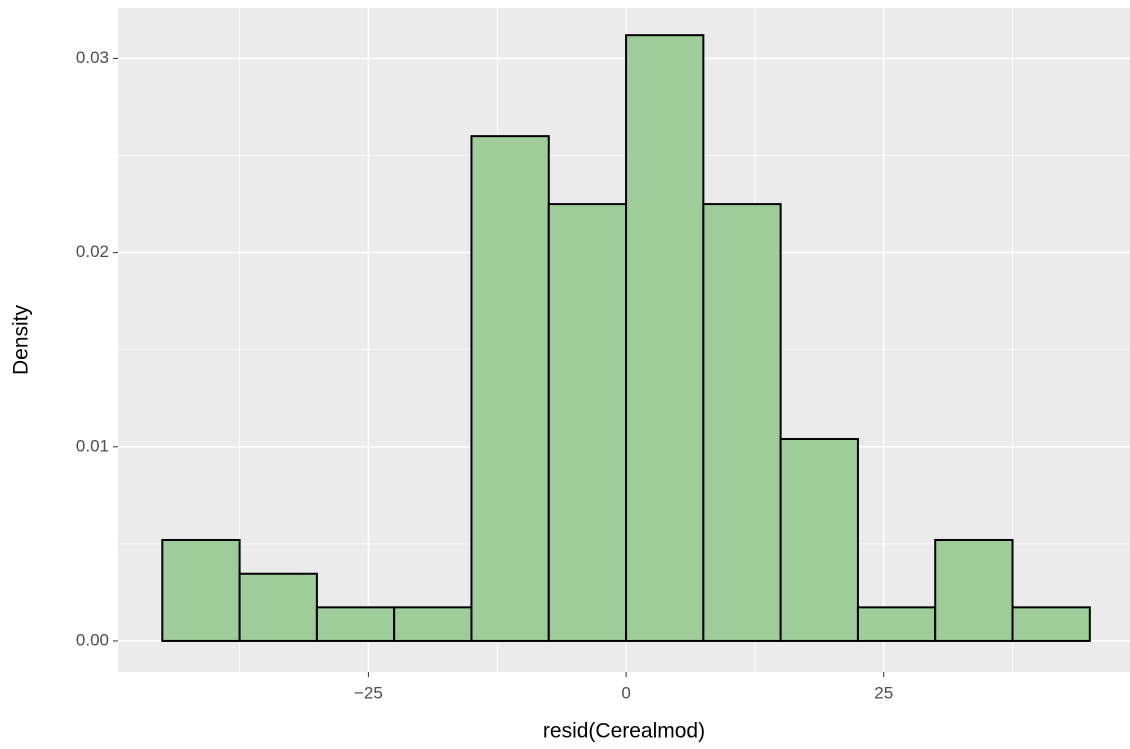  I want to click on x-axis-title: resid(Cerealmod), so click(624, 731).